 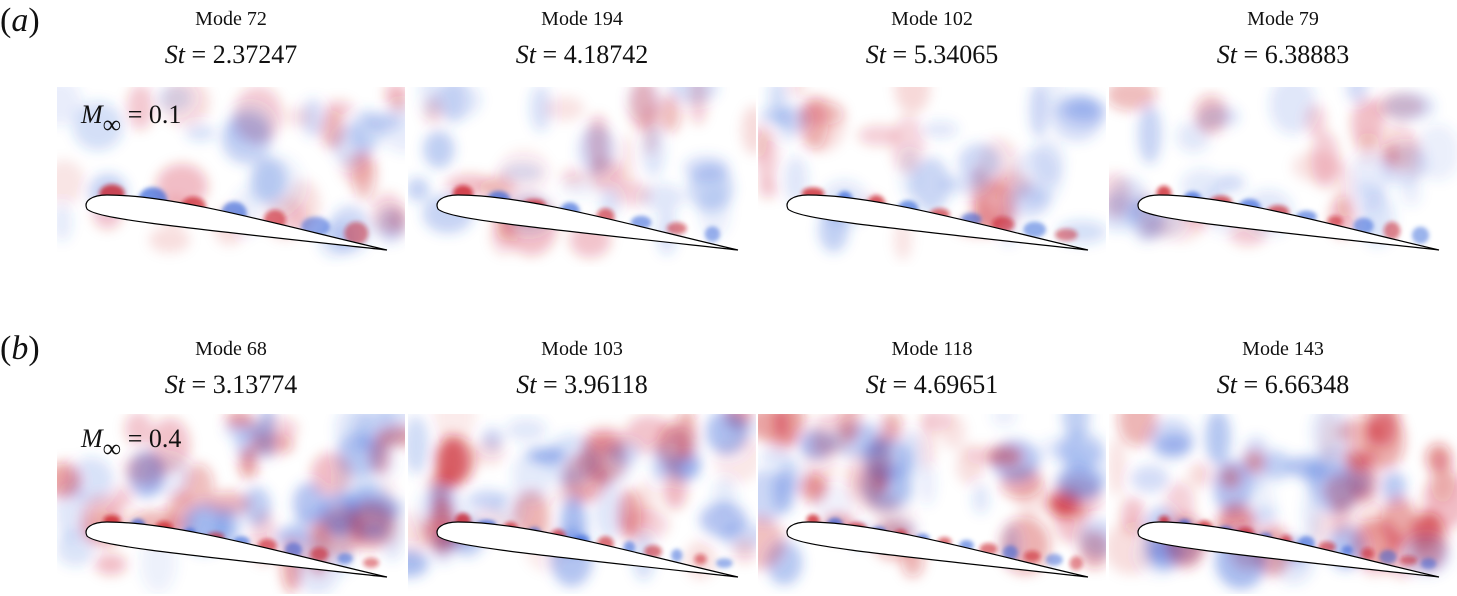 I want to click on strouhal-label: St = 3.96118, so click(x=582, y=385).